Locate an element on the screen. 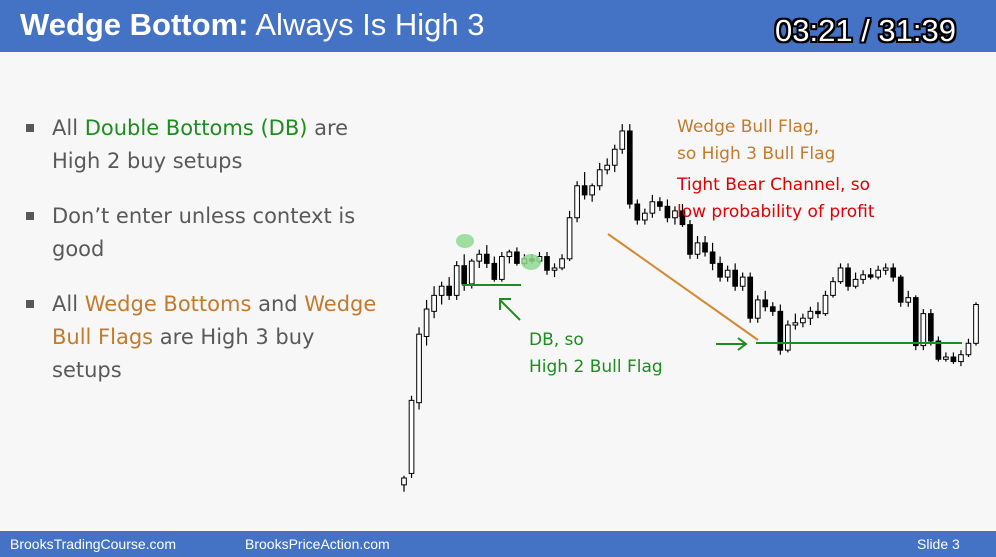  bullet-text: Don’t enter unless context is good is located at coordinates (204, 232).